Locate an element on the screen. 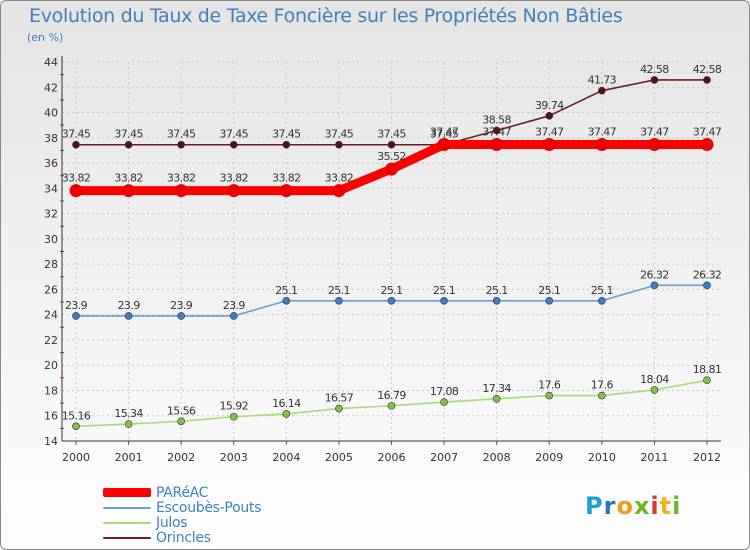  legend: PARéAC Escoubès-Pouts Julos Orincles is located at coordinates (182, 515).